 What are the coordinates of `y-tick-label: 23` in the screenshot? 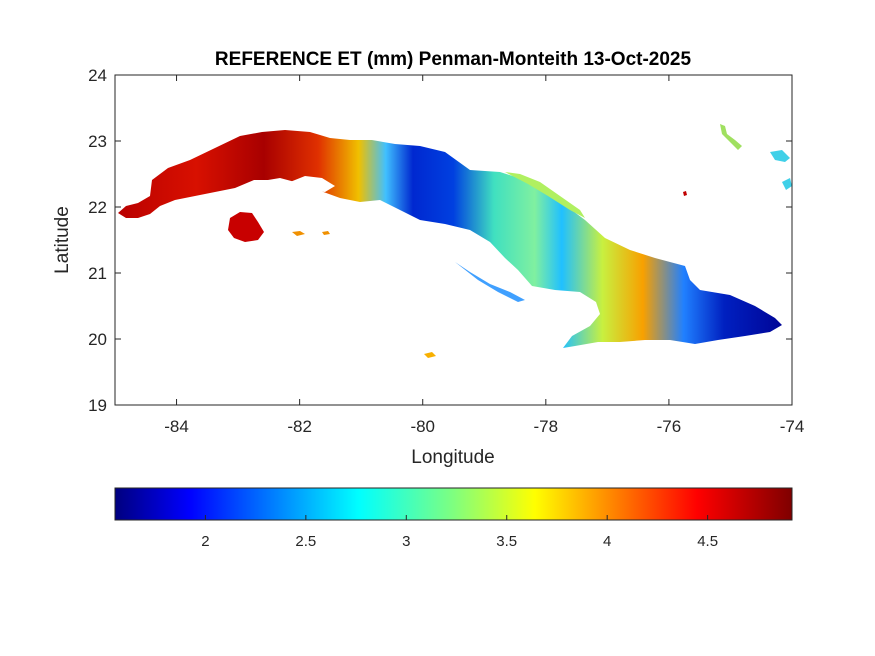 It's located at (97, 141).